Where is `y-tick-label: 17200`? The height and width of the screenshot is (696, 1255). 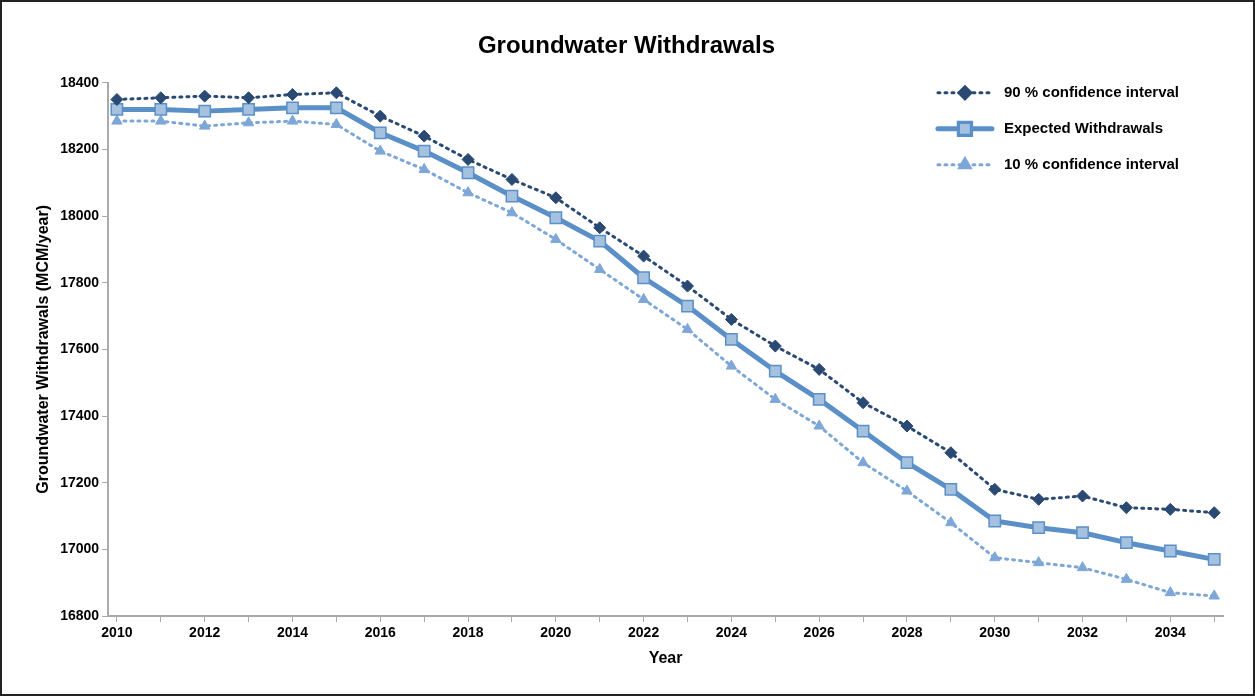 y-tick-label: 17200 is located at coordinates (80, 481).